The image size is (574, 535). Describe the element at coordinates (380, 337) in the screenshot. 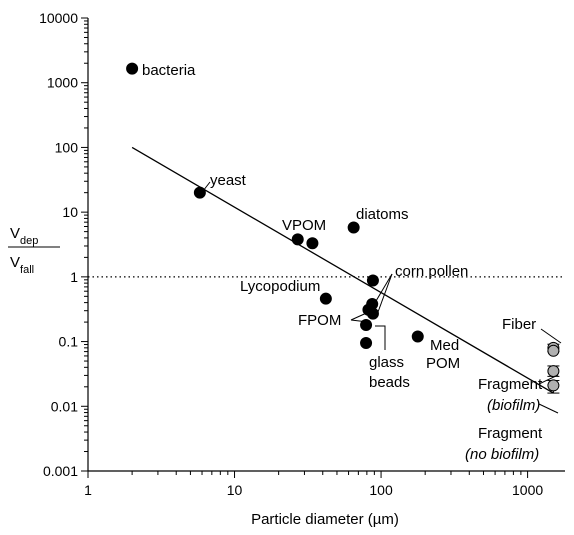

I see `leader-glass` at that location.